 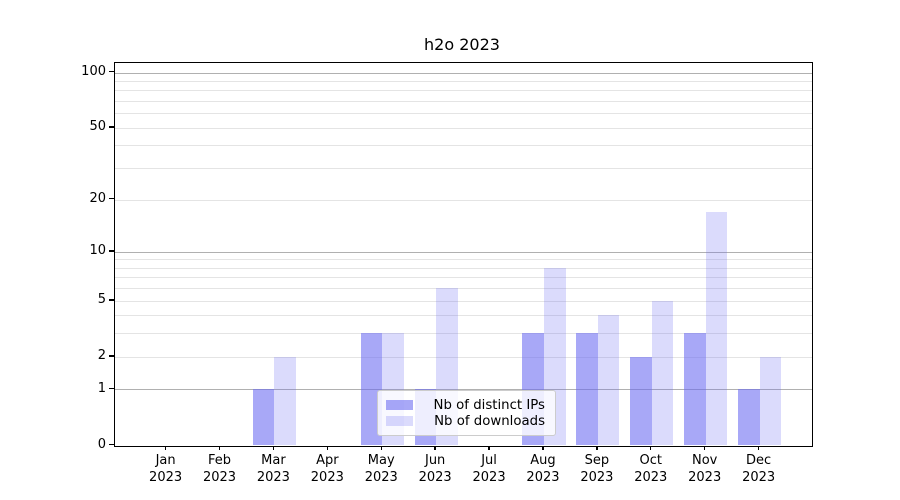 I want to click on bar-distinct_ips-sep, so click(x=587, y=389).